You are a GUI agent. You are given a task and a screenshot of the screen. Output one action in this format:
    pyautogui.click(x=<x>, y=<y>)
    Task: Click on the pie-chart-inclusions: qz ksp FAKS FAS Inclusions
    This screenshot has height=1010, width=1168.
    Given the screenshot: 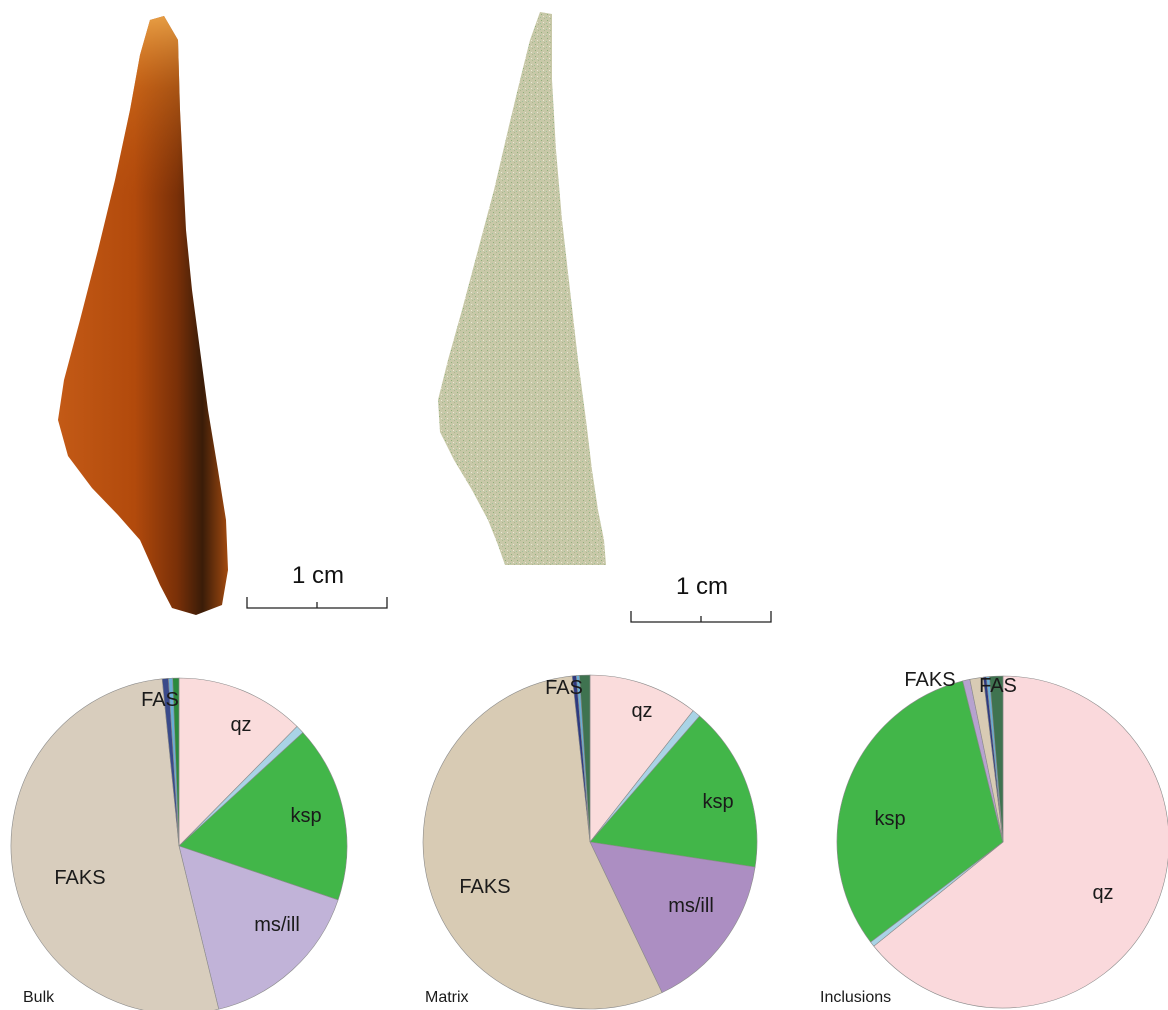 What is the action you would take?
    pyautogui.click(x=994, y=839)
    